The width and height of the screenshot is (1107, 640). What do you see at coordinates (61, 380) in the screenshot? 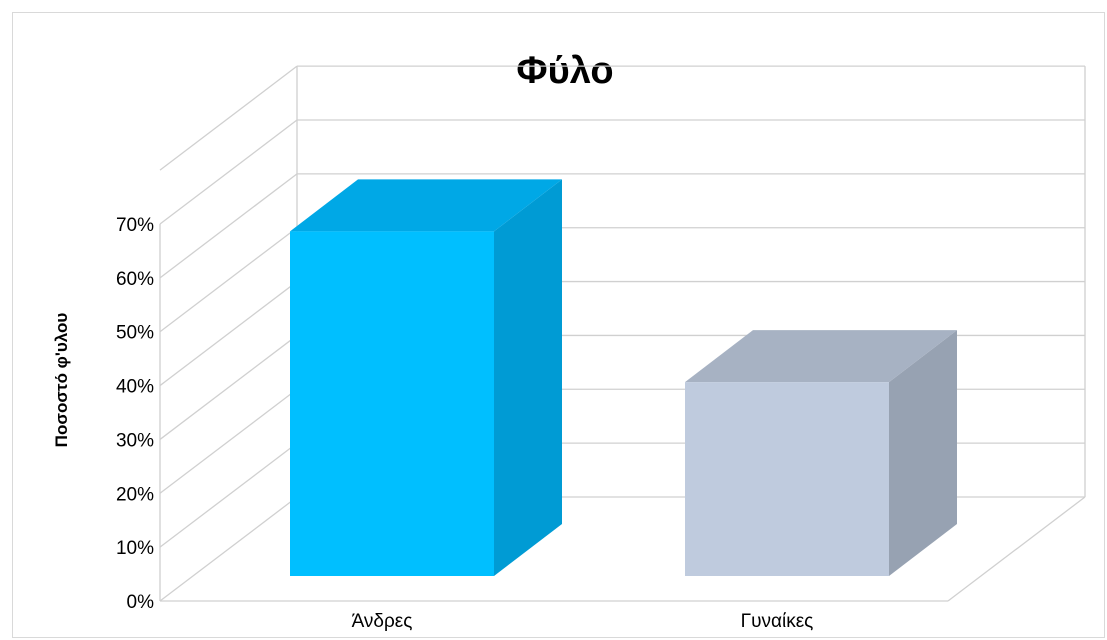
I see `y-axis-label: Ποσοστό φ'υλου` at bounding box center [61, 380].